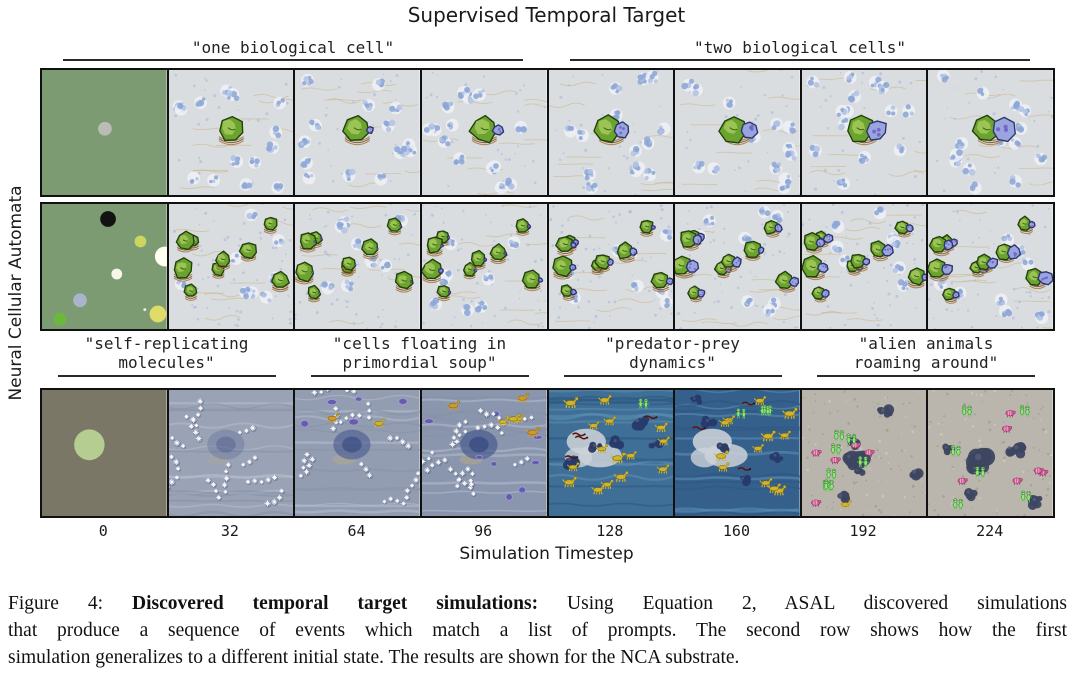 This screenshot has height=676, width=1075. What do you see at coordinates (70, 603) in the screenshot?
I see `caption-figure-number: Figure 4:` at bounding box center [70, 603].